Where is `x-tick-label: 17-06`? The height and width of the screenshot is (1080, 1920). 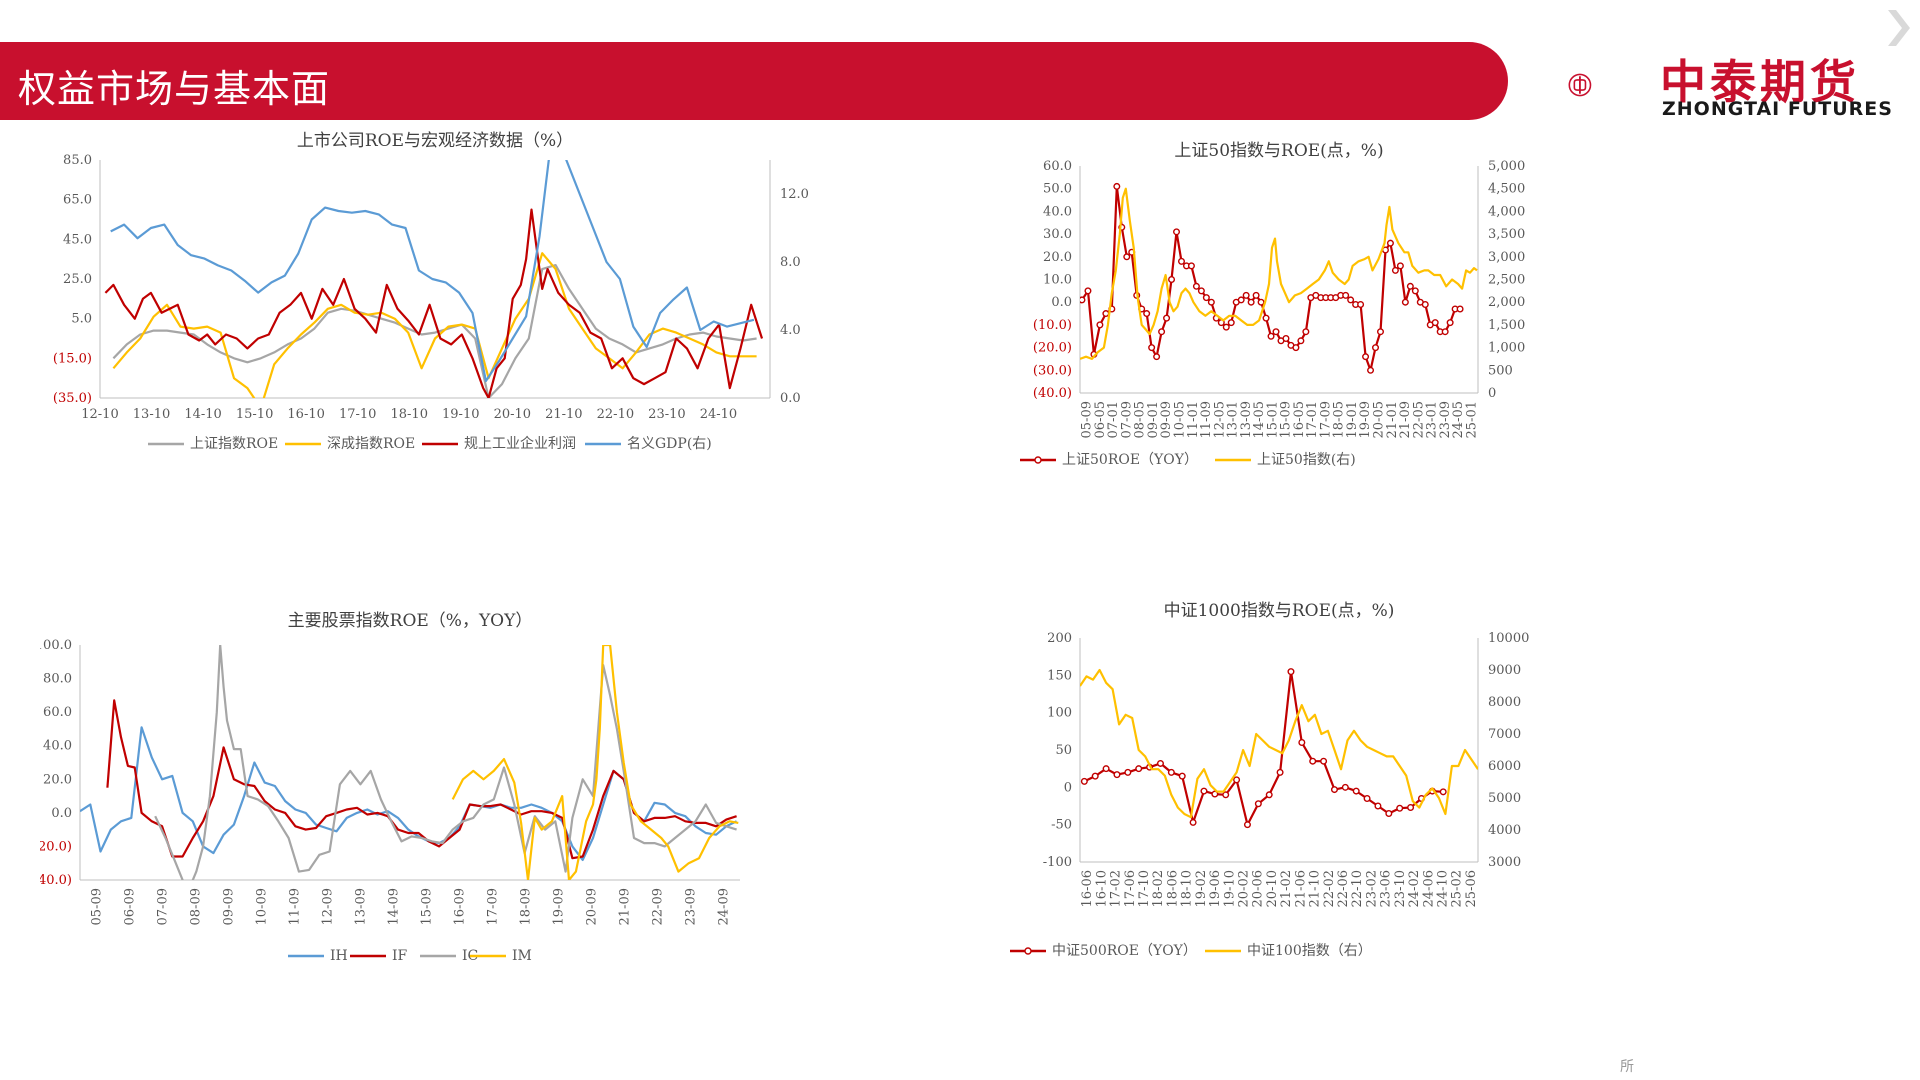 x-tick-label: 17-06 is located at coordinates (1130, 888).